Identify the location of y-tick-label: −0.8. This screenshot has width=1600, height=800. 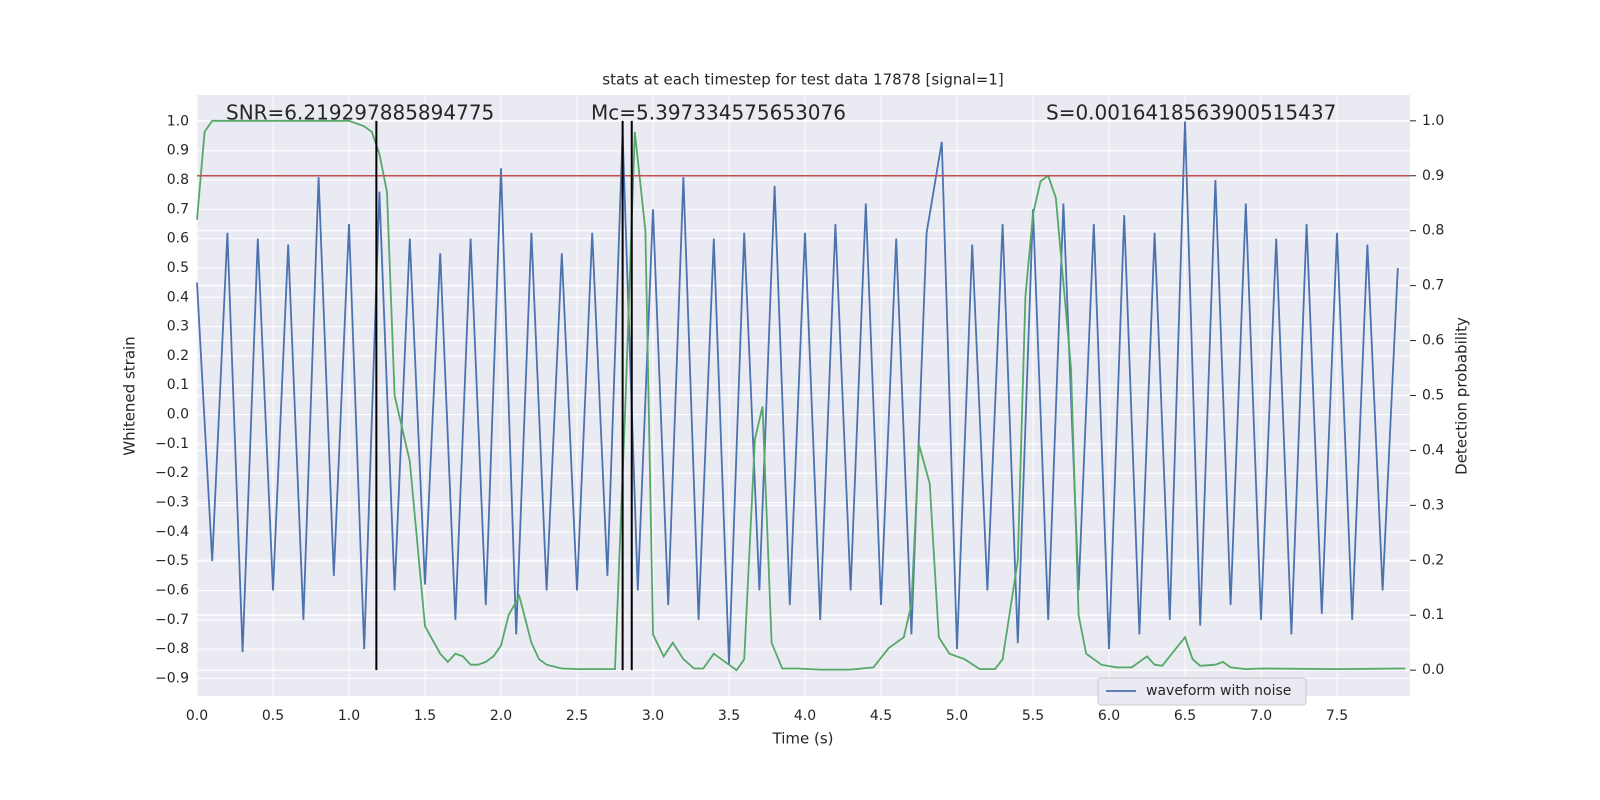
(172, 649).